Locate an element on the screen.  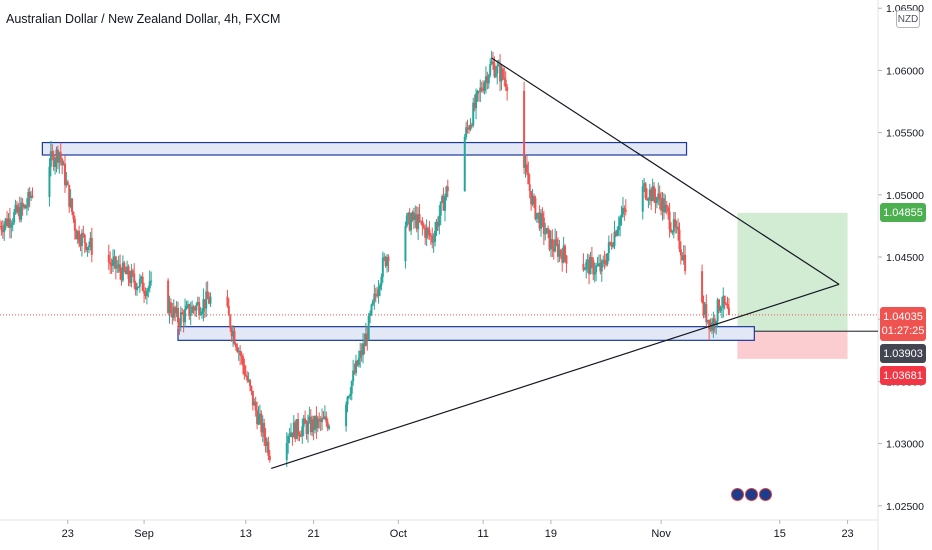
target-price-label: 1.04855 is located at coordinates (903, 212).